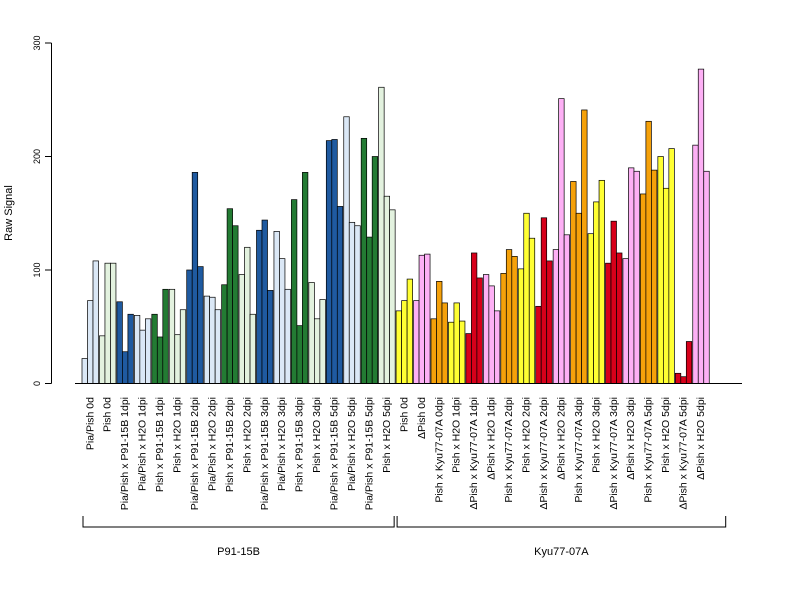 Image resolution: width=800 pixels, height=600 pixels. Describe the element at coordinates (561, 522) in the screenshot. I see `group-bracket` at that location.